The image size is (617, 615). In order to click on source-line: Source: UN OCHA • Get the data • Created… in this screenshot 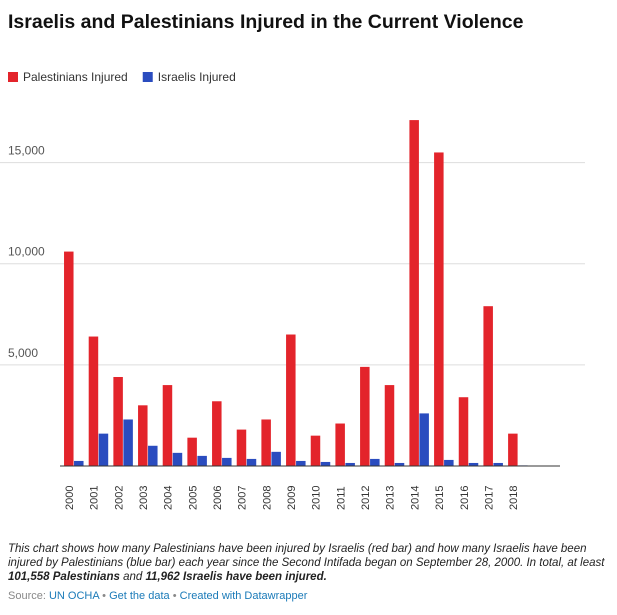, I will do `click(157, 596)`.